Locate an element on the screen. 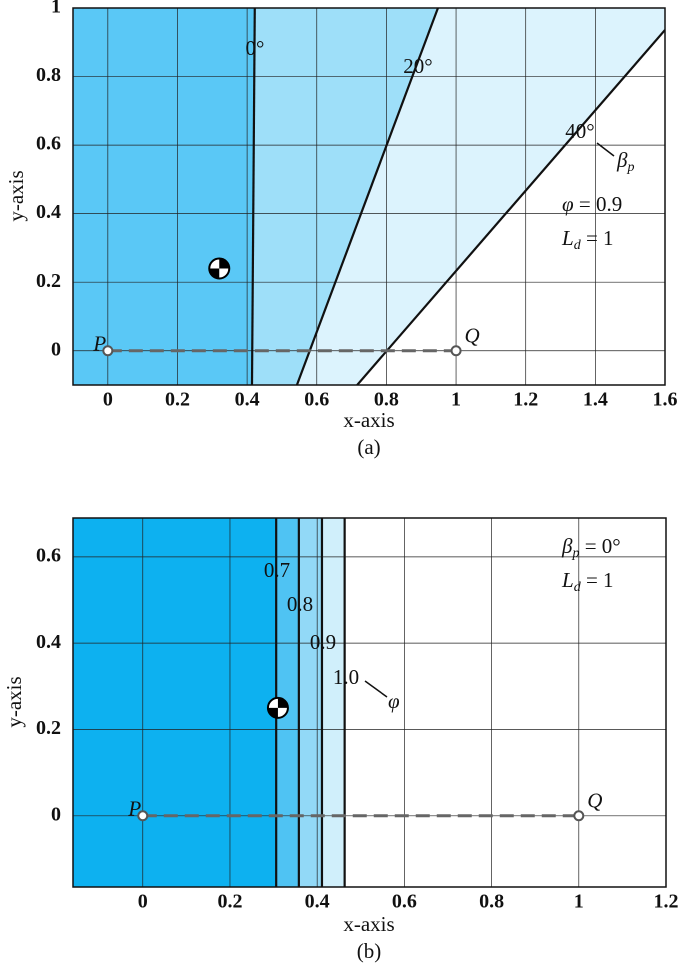 The height and width of the screenshot is (969, 685). caption: (b) is located at coordinates (369, 951).